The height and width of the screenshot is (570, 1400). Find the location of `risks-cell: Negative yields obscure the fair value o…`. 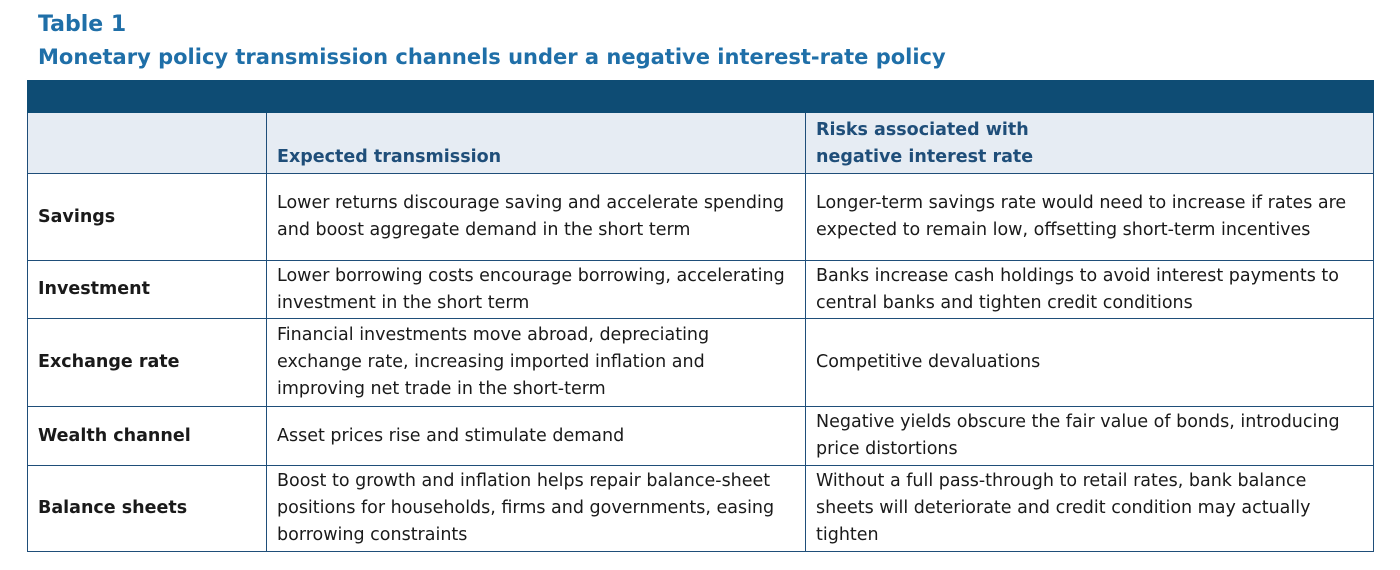

risks-cell: Negative yields obscure the fair value o… is located at coordinates (1089, 436).